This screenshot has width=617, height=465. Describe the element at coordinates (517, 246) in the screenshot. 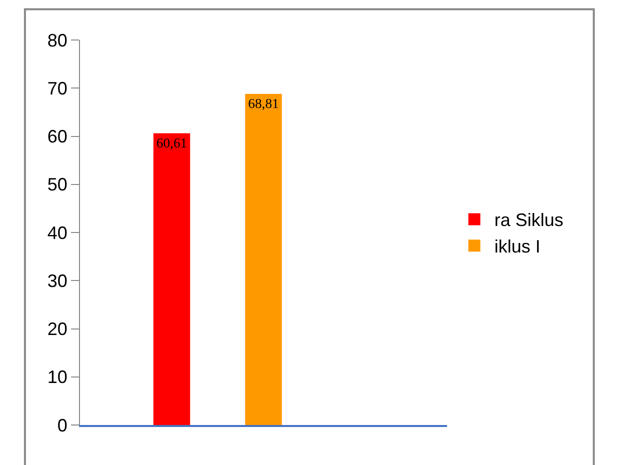

I see `legend-label: iklus I` at that location.